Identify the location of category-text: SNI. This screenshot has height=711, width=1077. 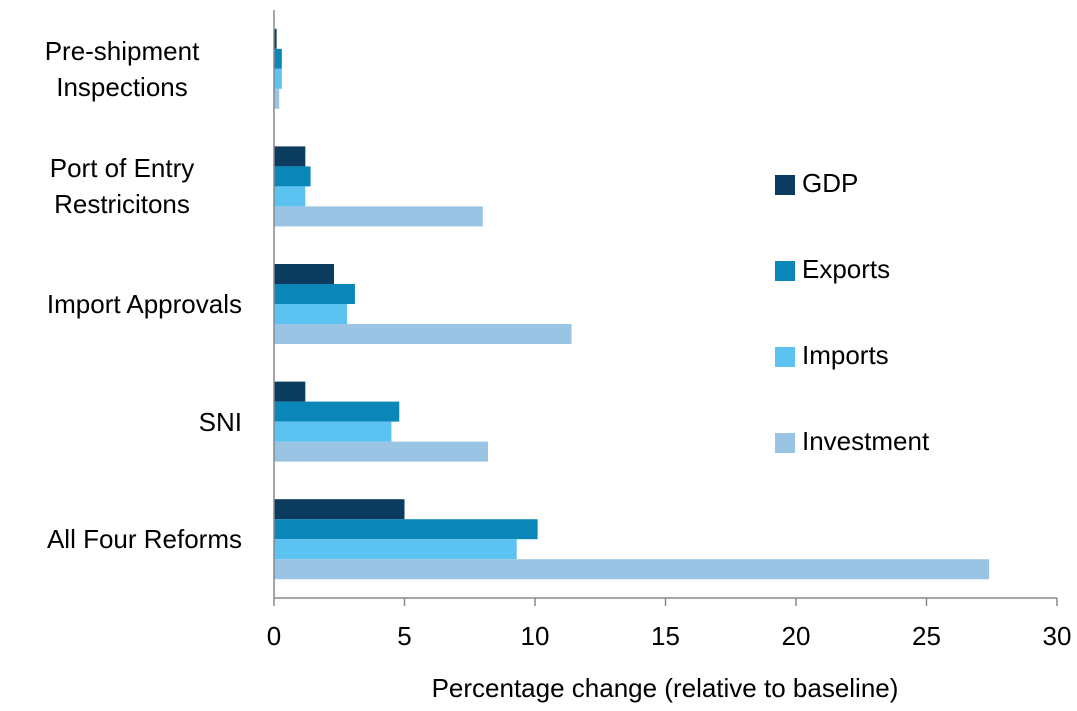
(220, 421).